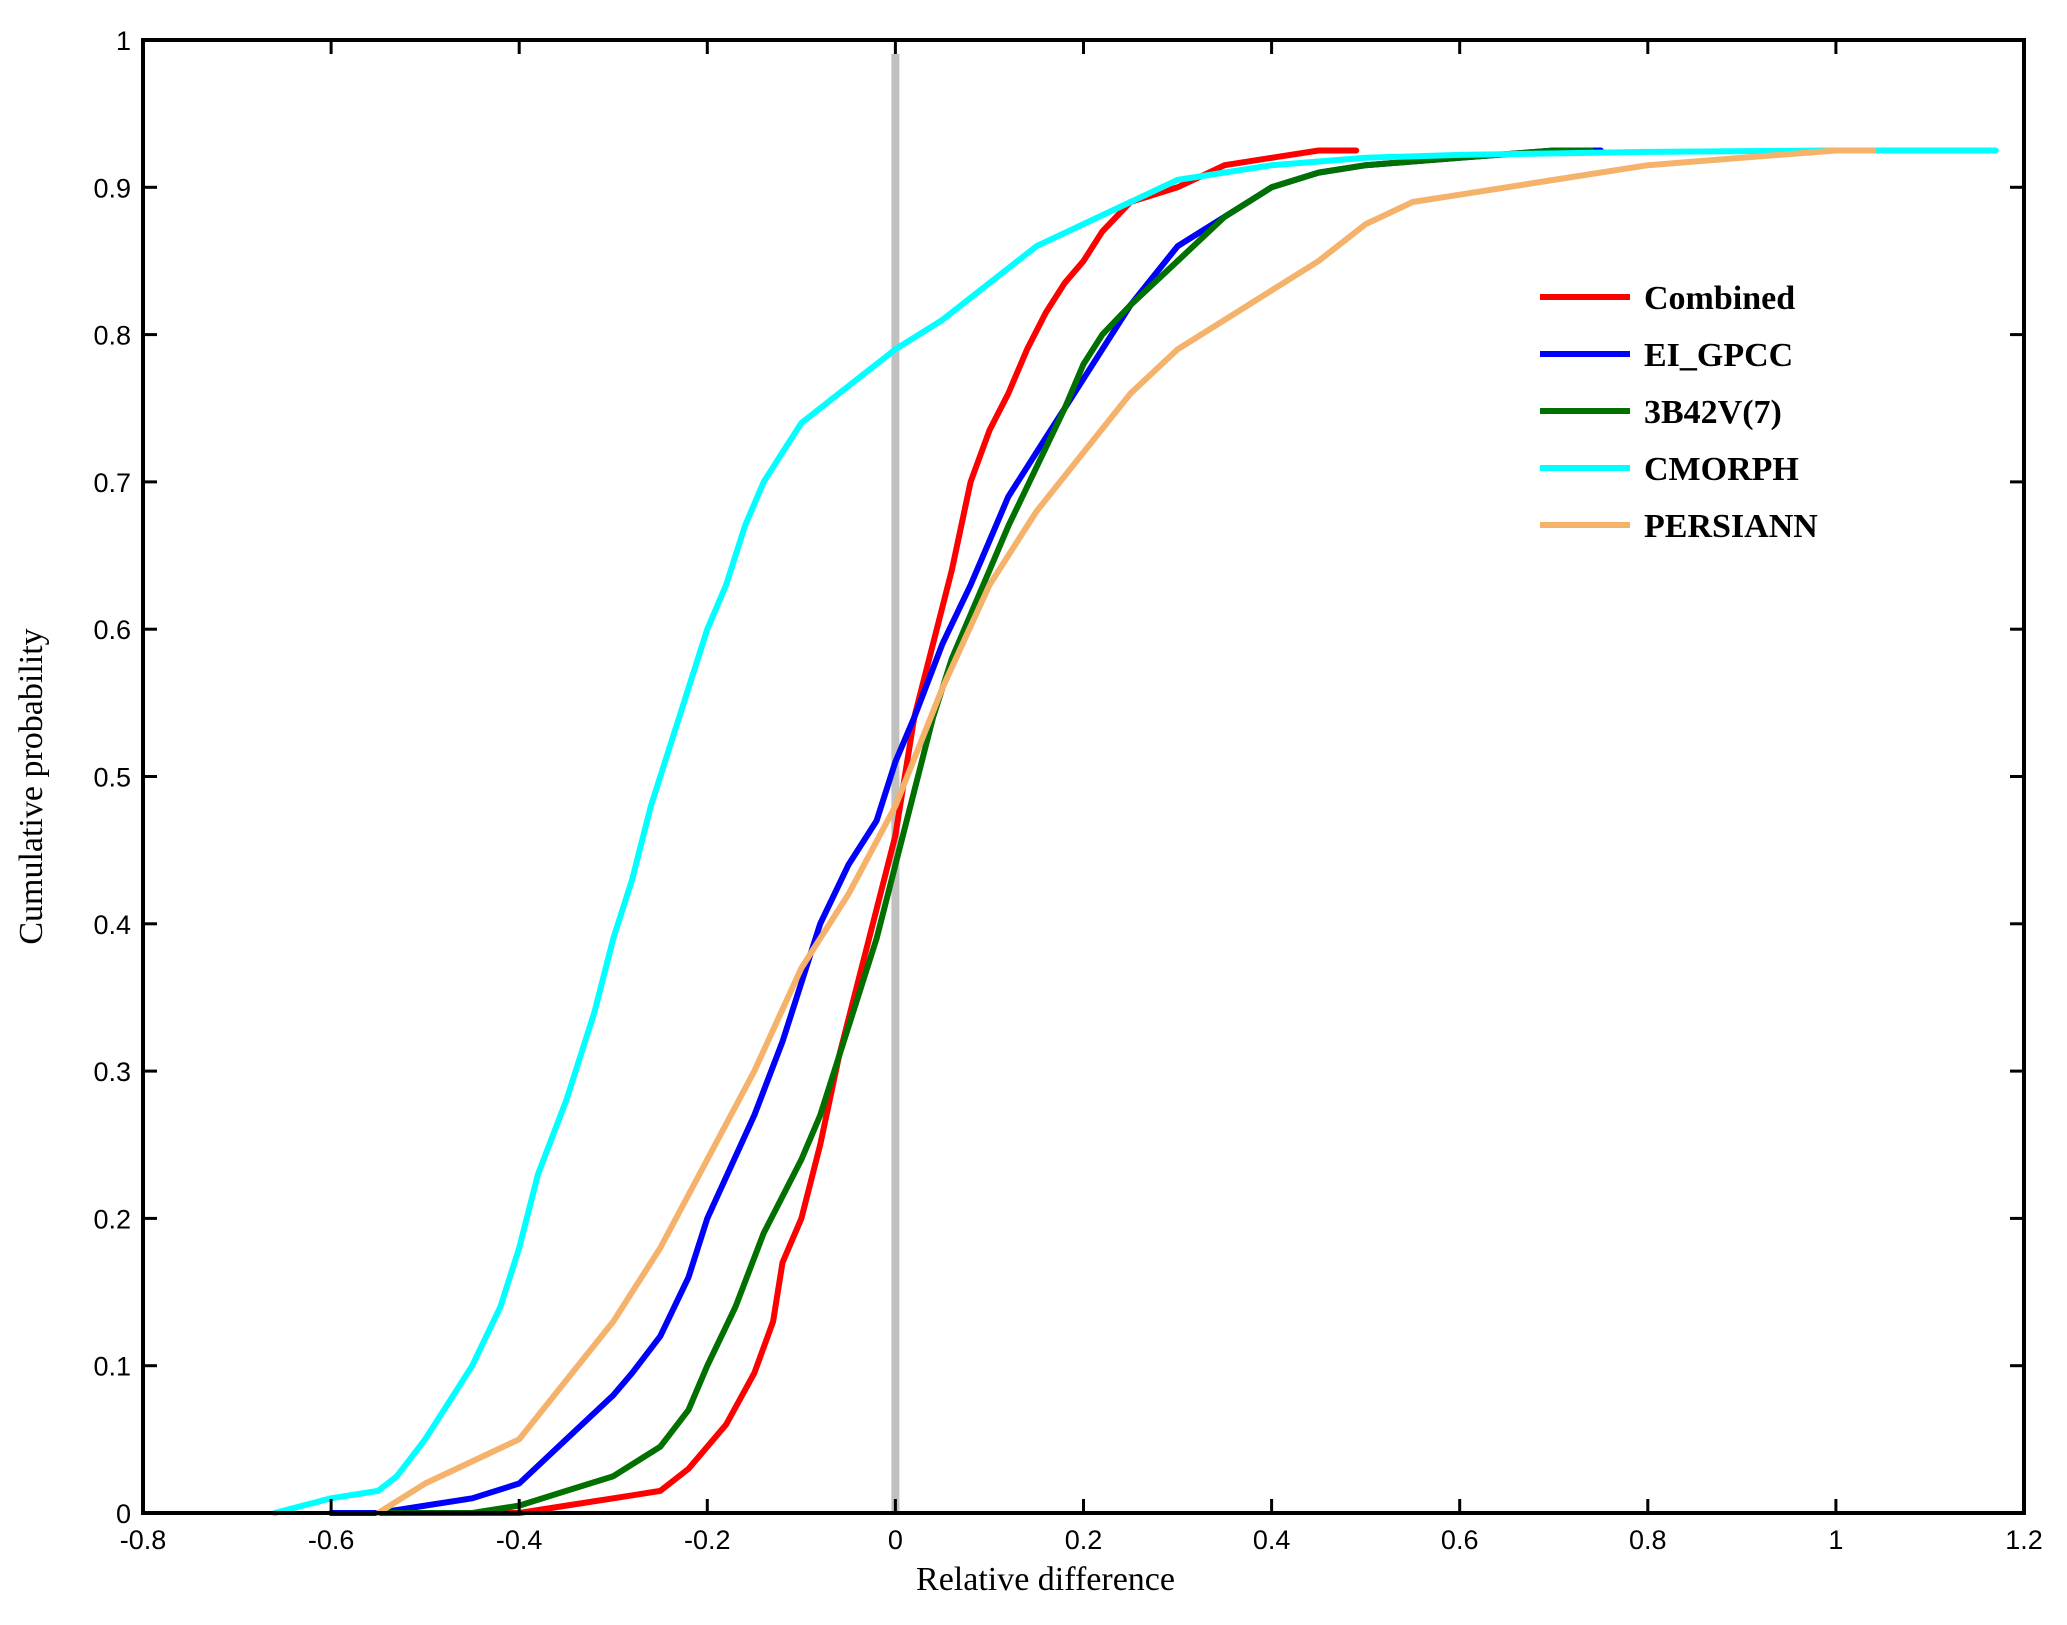 This screenshot has height=1625, width=2067. What do you see at coordinates (1713, 412) in the screenshot?
I see `legend-label: 3B42V(7)` at bounding box center [1713, 412].